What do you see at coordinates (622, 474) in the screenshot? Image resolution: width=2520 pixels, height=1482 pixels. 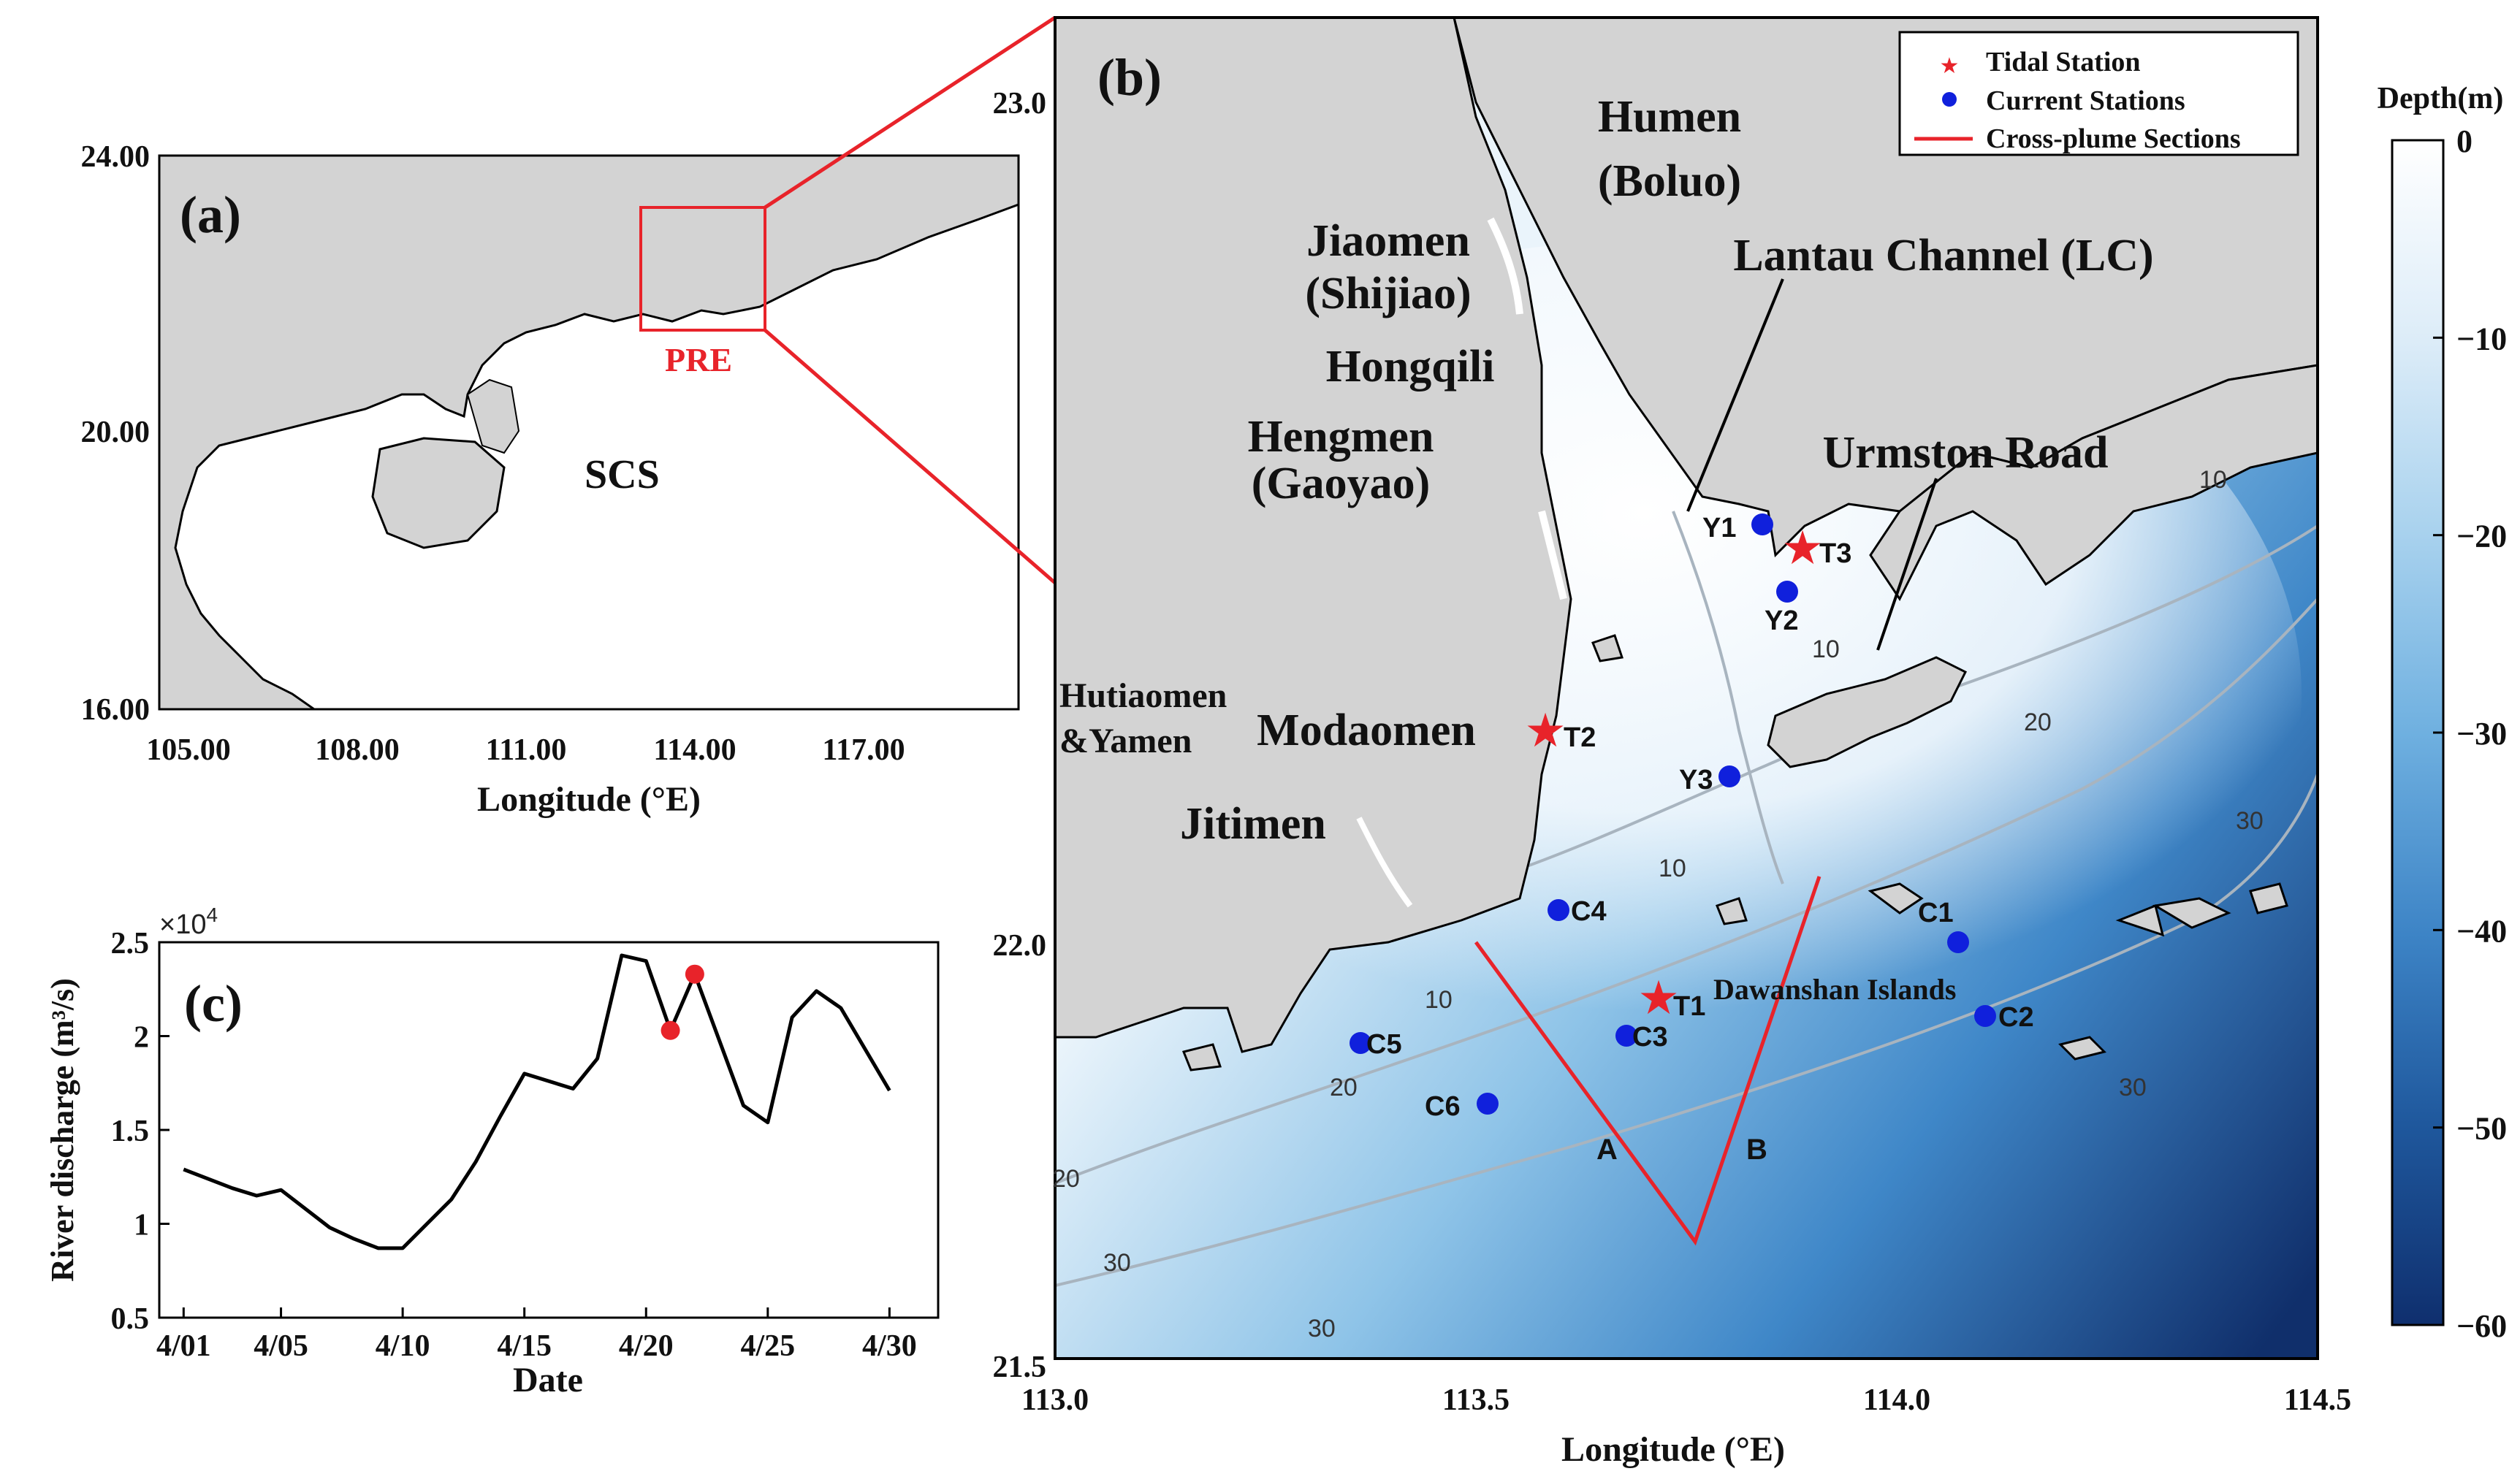 I see `scs-label: SCS` at bounding box center [622, 474].